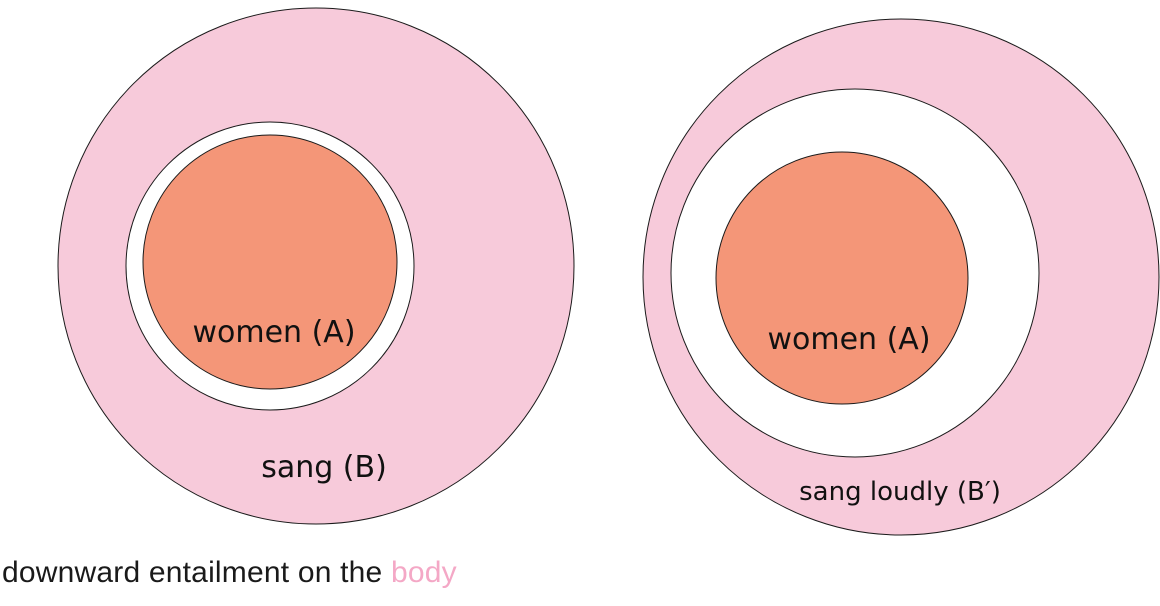  What do you see at coordinates (842, 278) in the screenshot?
I see `right-inner-circle` at bounding box center [842, 278].